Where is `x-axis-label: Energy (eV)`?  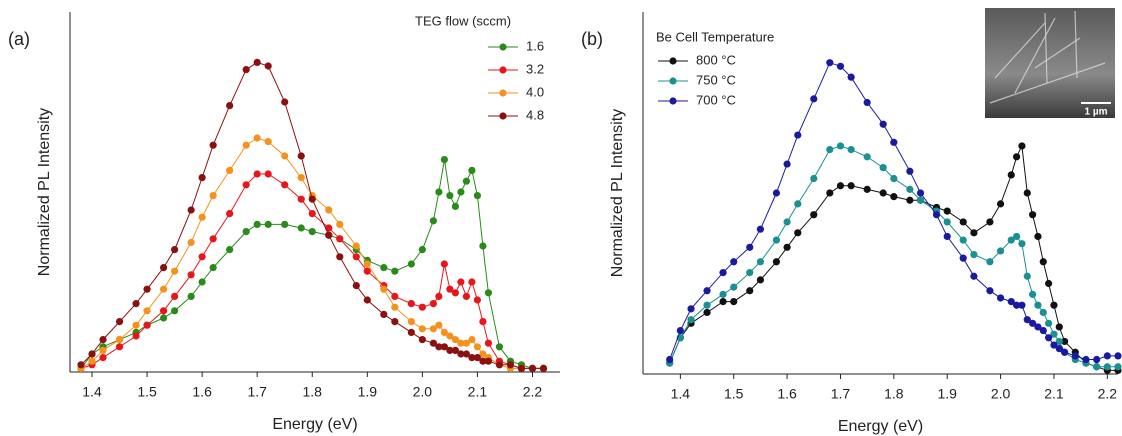 x-axis-label: Energy (eV) is located at coordinates (880, 426).